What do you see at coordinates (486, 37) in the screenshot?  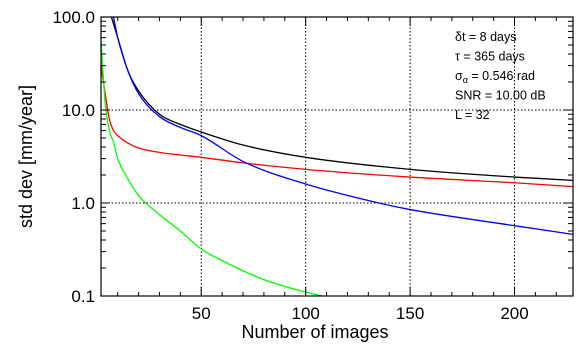 I see `annotation-dt: δt = 8 days` at bounding box center [486, 37].